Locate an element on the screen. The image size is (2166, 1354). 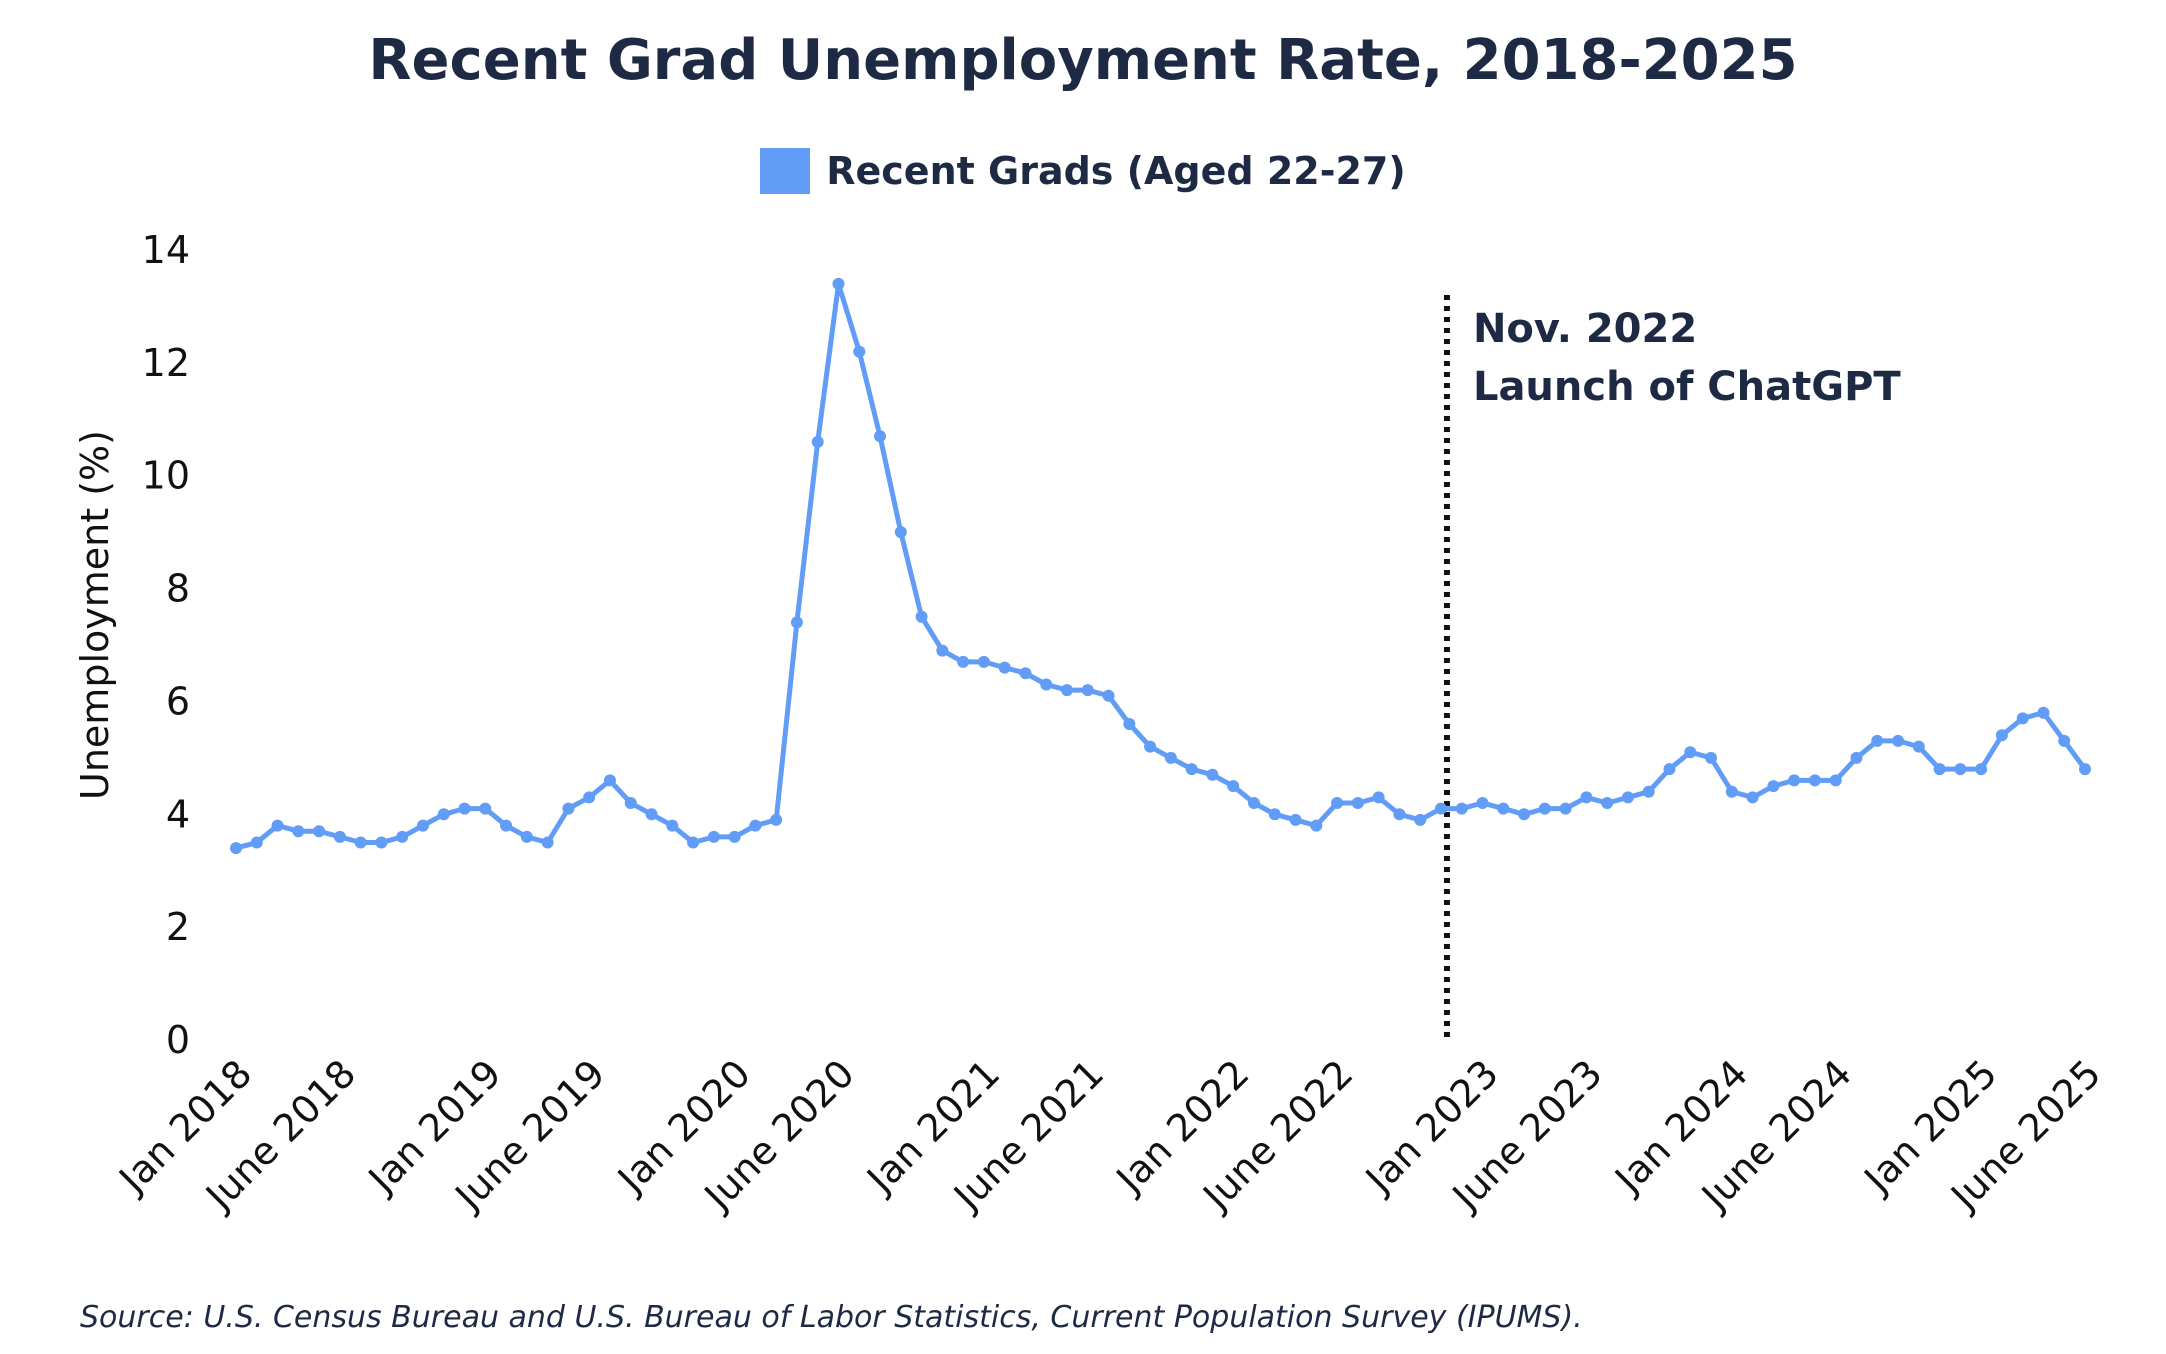
y-tick-label: 8 is located at coordinates (178, 589).